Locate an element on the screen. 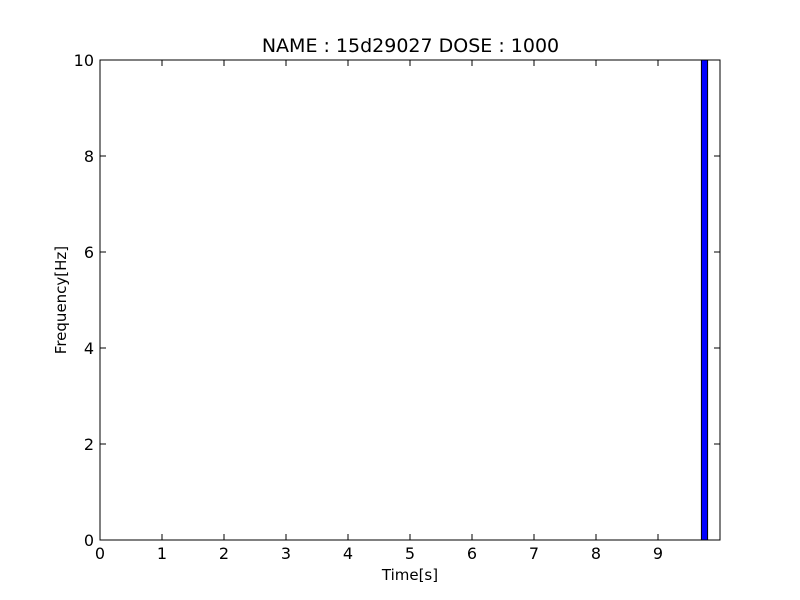 This screenshot has height=600, width=800. x-tick-label: 4 is located at coordinates (348, 553).